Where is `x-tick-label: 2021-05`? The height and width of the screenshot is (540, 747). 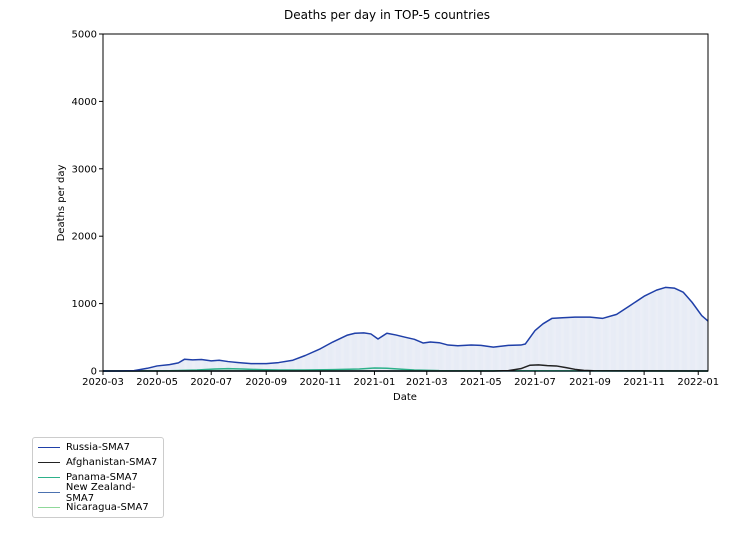
x-tick-label: 2021-05 is located at coordinates (481, 382).